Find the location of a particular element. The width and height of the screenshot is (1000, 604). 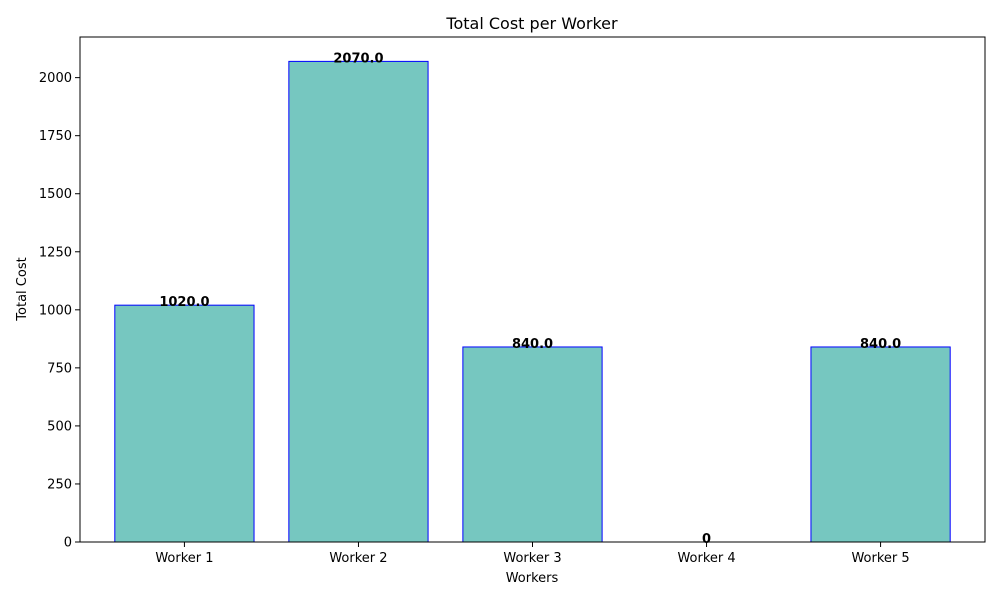

x-tick-label: Worker 5 is located at coordinates (880, 558).